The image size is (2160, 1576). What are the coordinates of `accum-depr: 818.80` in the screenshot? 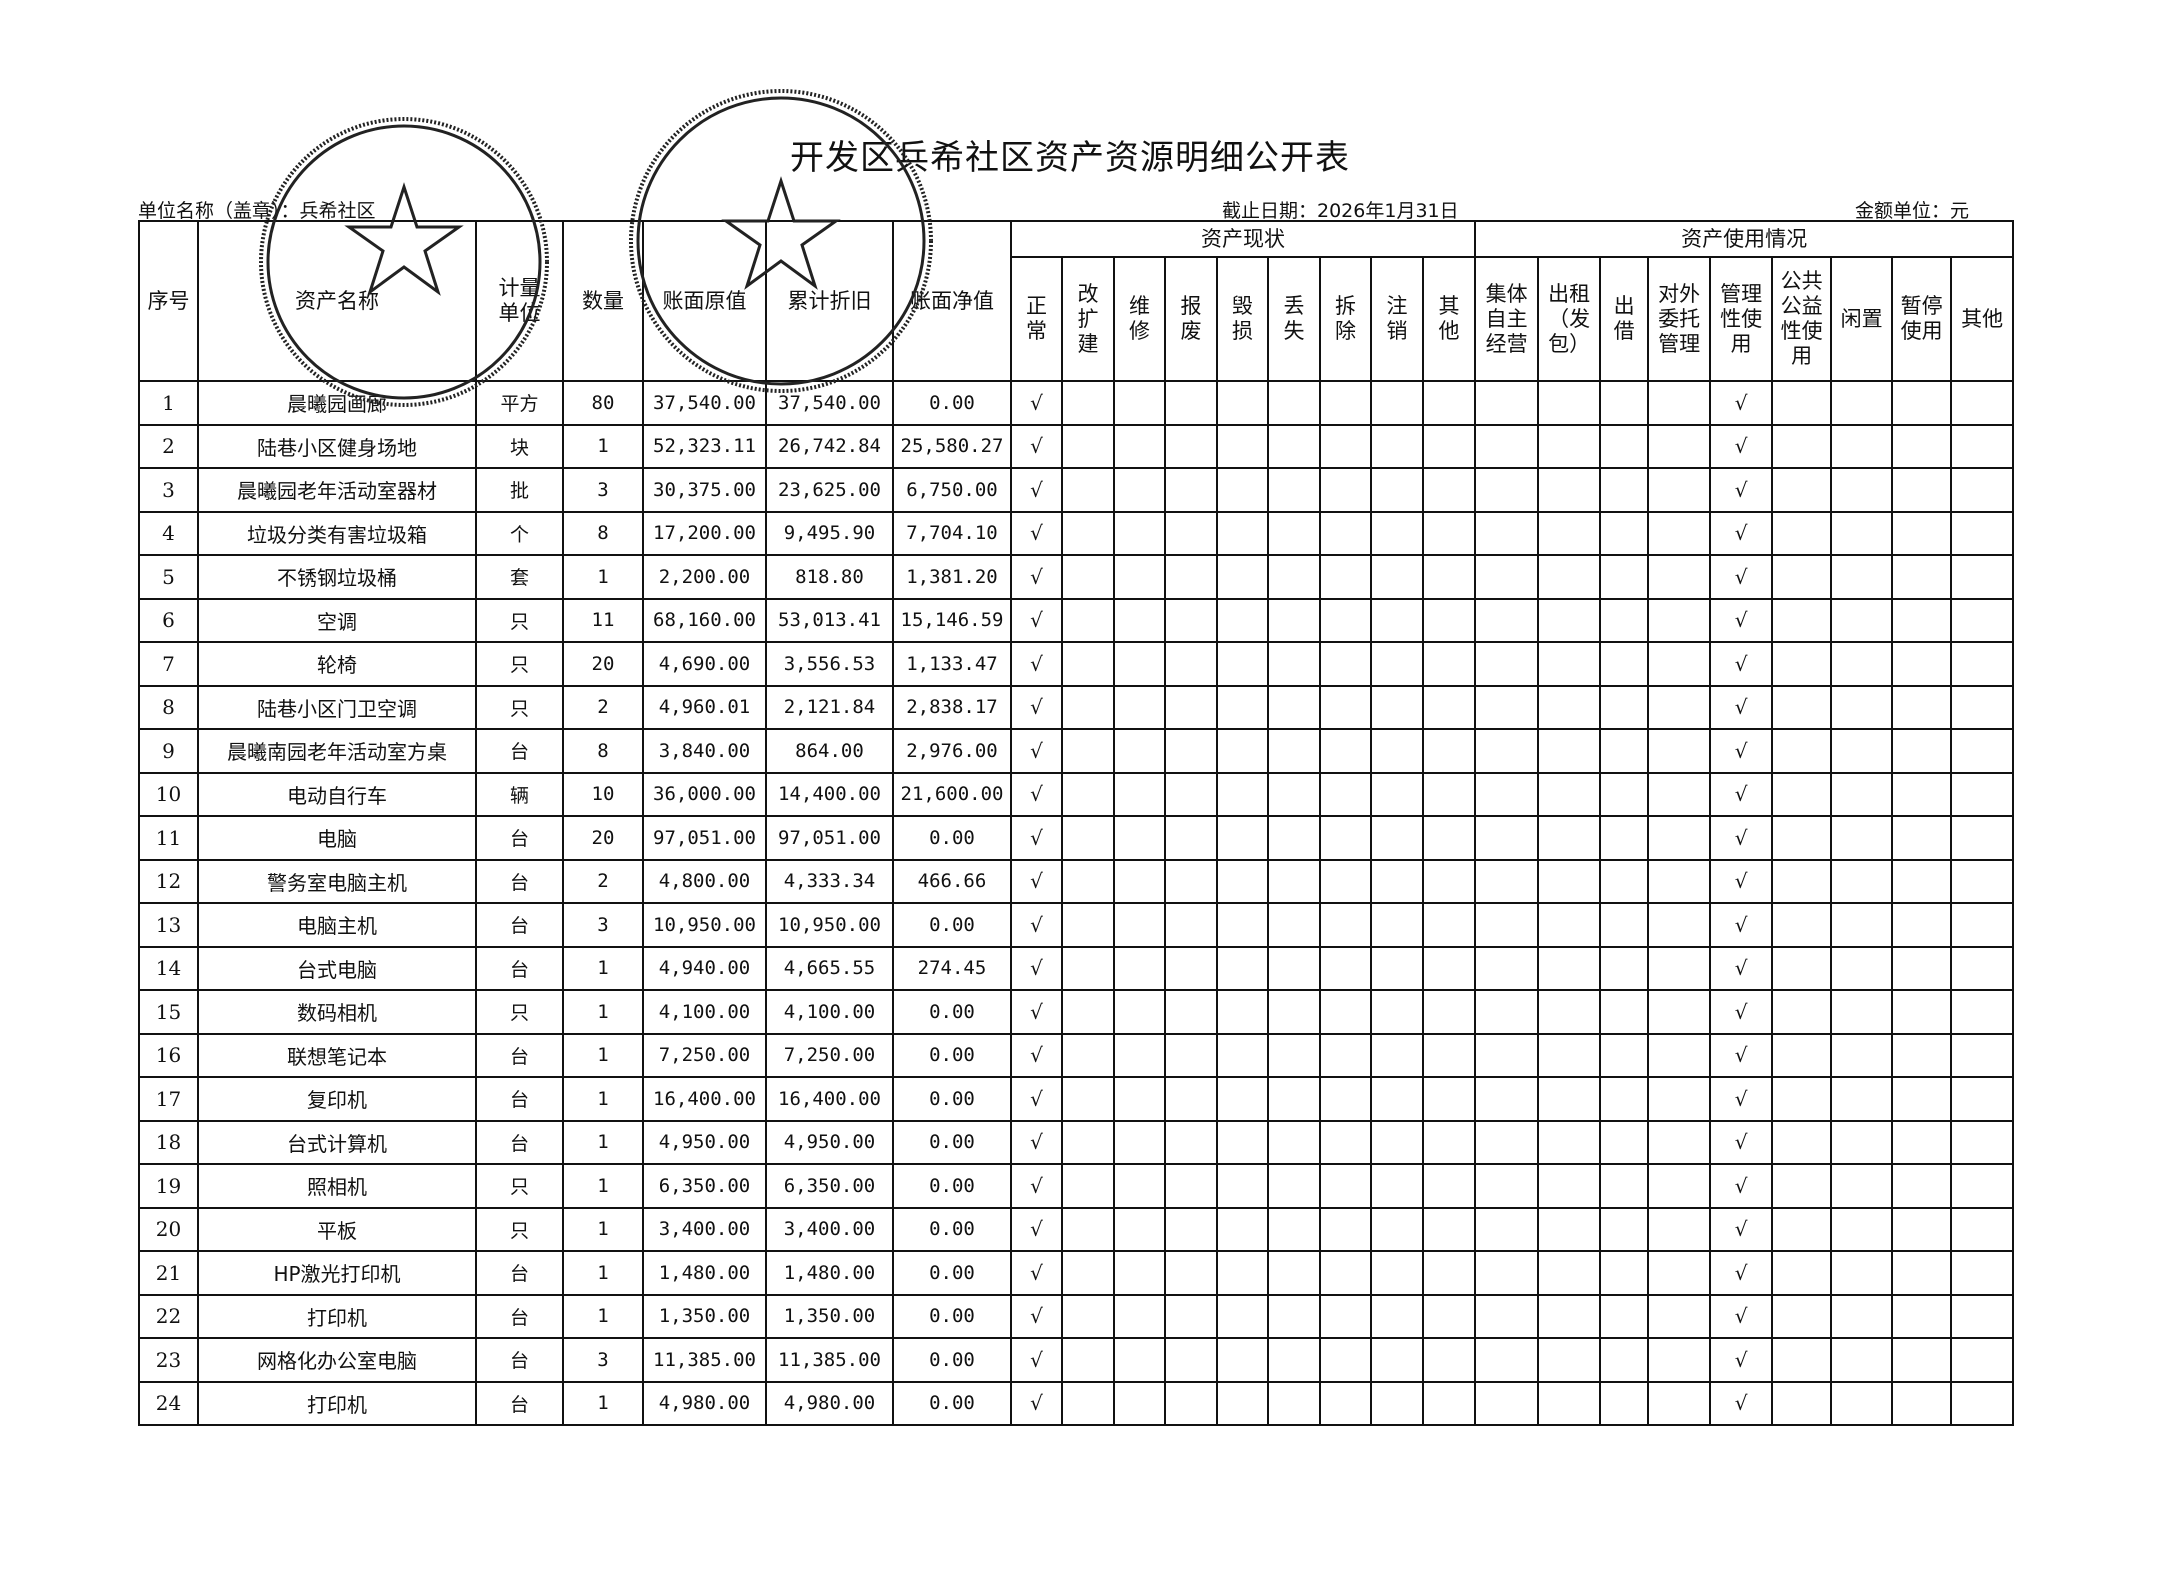 It's located at (829, 577).